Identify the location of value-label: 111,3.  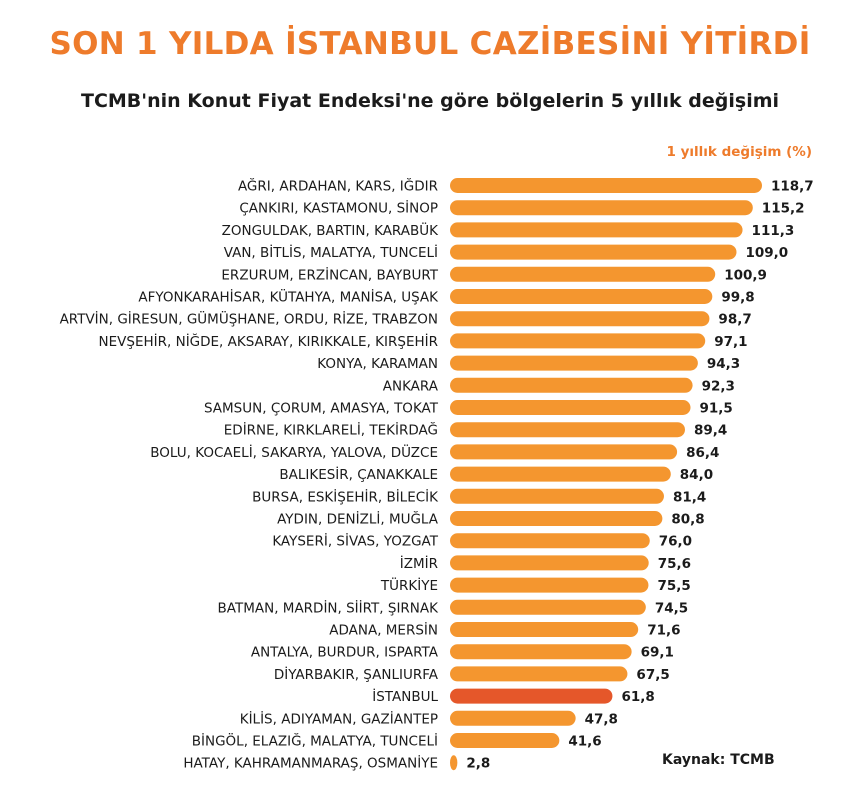
(773, 231).